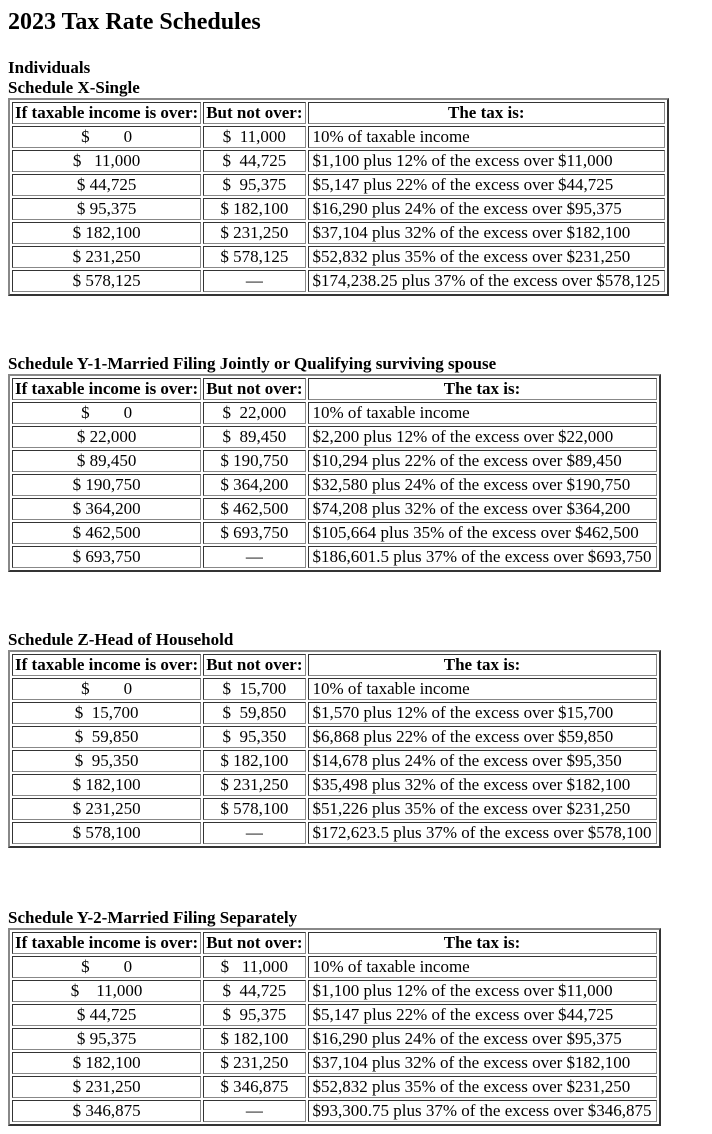 The height and width of the screenshot is (1134, 712). I want to click on not-over-cell: $ 89,450, so click(254, 437).